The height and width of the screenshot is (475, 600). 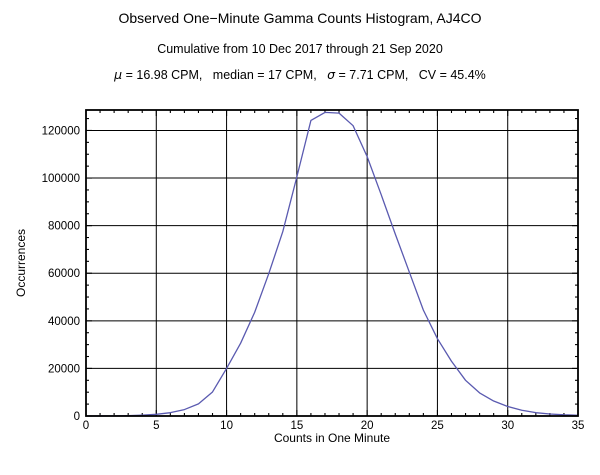 I want to click on mu-symbol: μ, so click(x=118, y=74).